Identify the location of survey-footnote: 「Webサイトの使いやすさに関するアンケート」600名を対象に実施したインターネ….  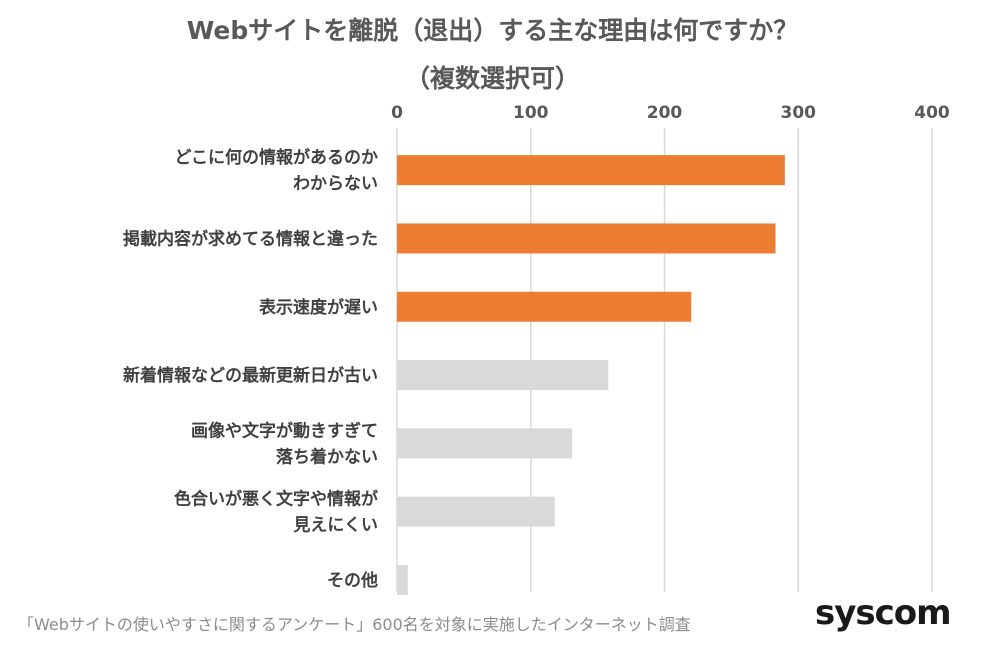
(354, 624).